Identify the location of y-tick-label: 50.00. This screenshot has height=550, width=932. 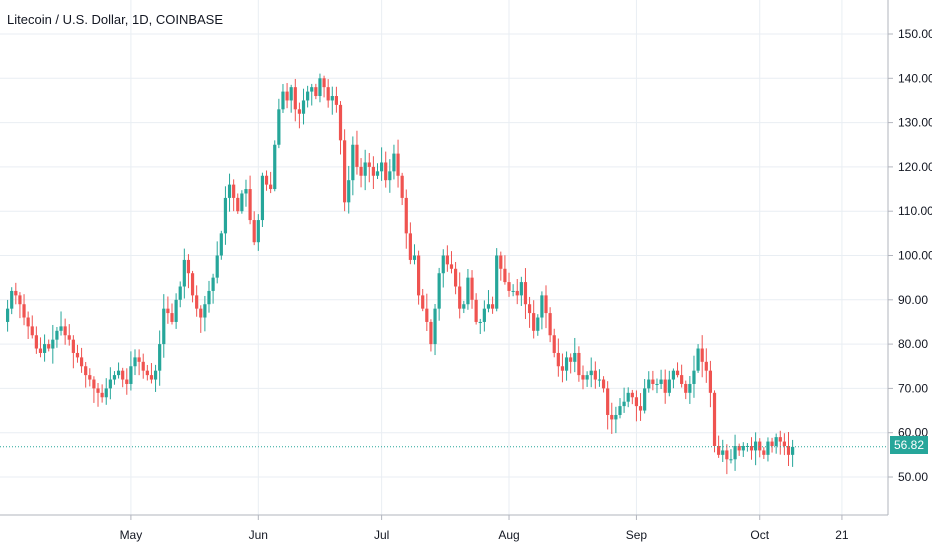
(913, 477).